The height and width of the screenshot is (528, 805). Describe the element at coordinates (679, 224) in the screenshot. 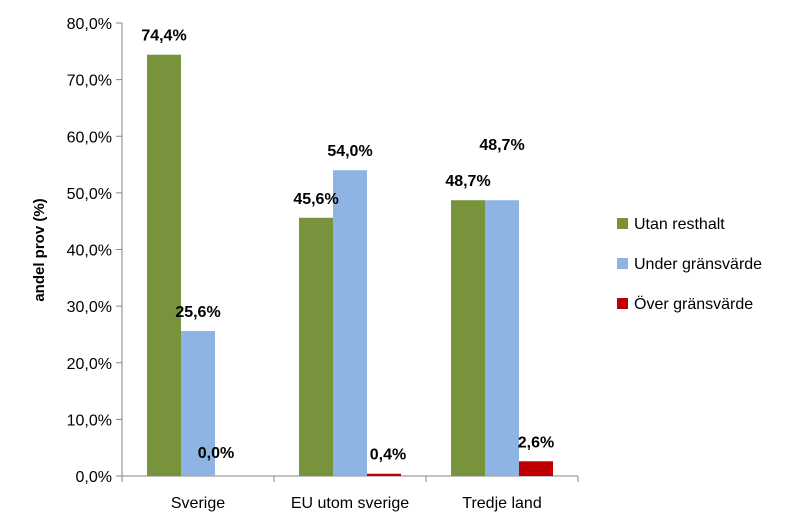

I see `legend-label: Utan resthalt` at that location.